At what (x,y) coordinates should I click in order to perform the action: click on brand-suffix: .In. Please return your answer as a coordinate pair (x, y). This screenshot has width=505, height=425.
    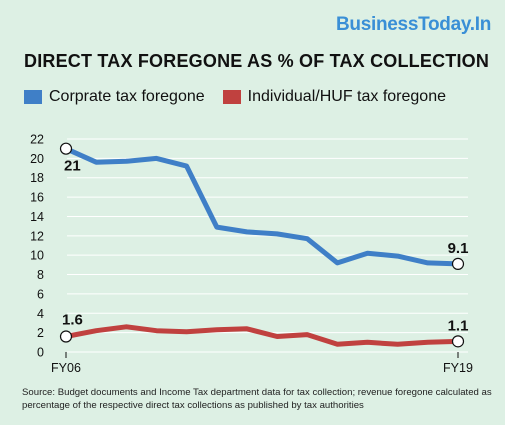
    Looking at the image, I should click on (480, 24).